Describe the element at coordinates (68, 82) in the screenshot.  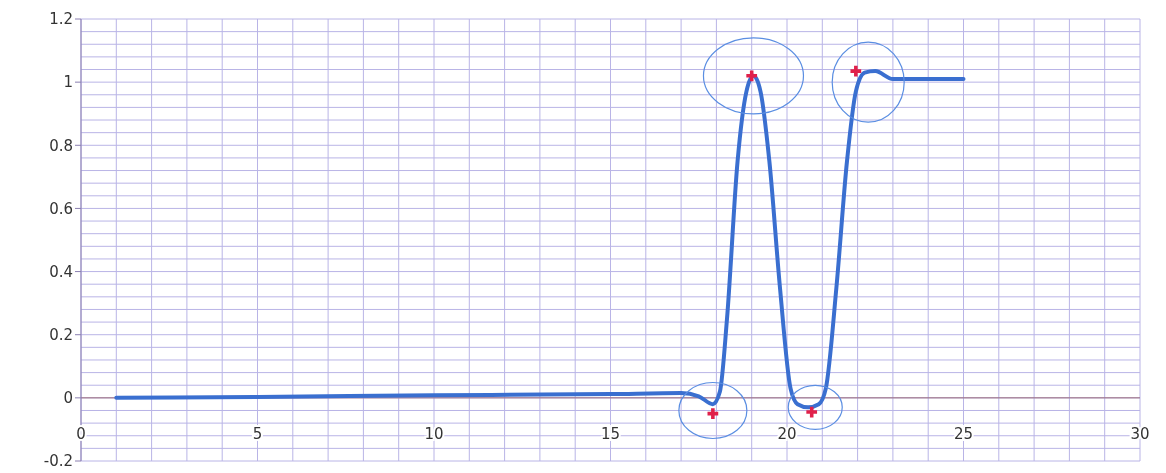
I see `y-tick-label: 1` at that location.